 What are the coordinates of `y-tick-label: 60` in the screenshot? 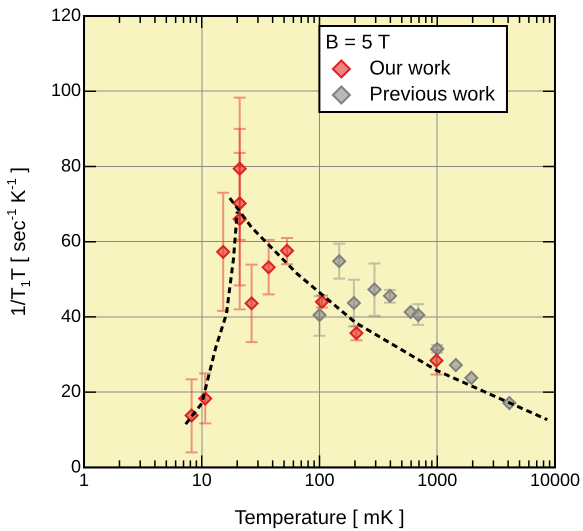 It's located at (71, 240).